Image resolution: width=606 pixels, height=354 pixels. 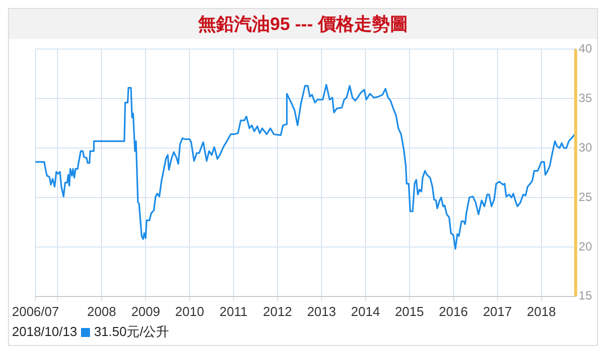 What do you see at coordinates (585, 197) in the screenshot?
I see `y-tick-label: 25` at bounding box center [585, 197].